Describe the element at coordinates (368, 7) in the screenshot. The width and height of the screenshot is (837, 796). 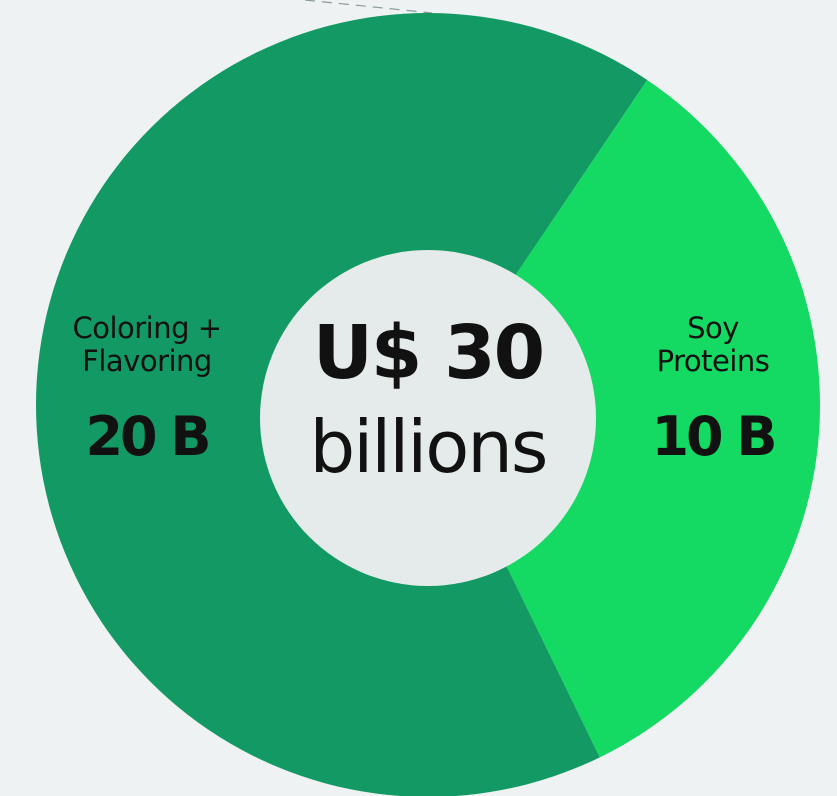
I see `dashed-connector` at that location.